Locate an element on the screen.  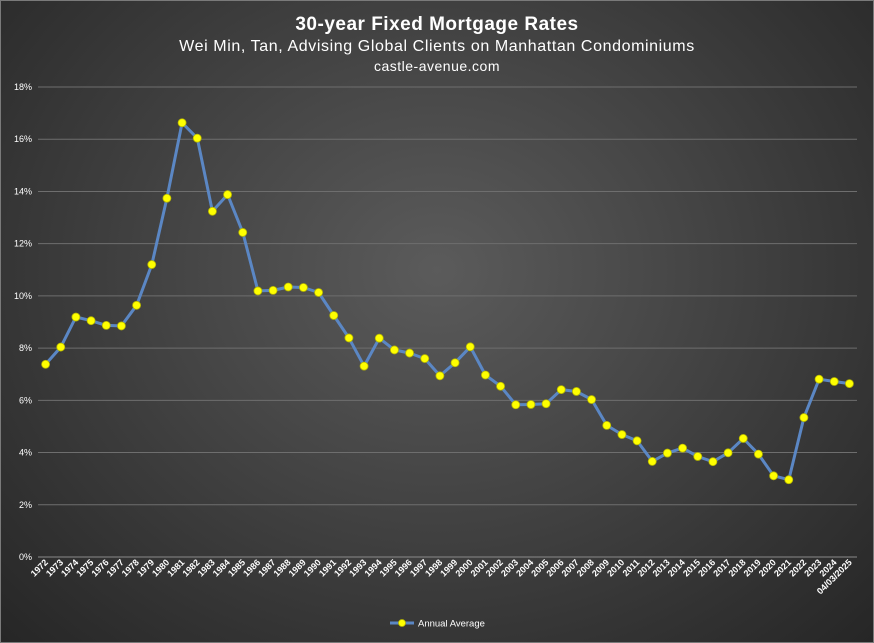
y-tick-label: 6% is located at coordinates (25, 400).